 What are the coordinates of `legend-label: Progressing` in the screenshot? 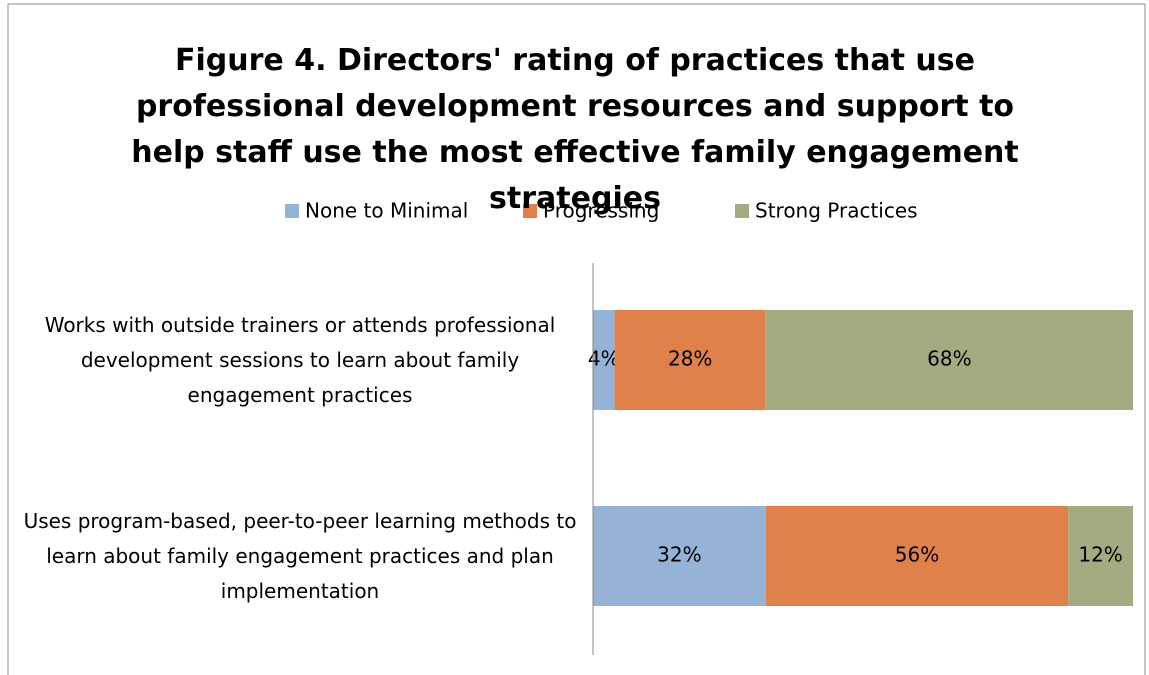 It's located at (601, 211).